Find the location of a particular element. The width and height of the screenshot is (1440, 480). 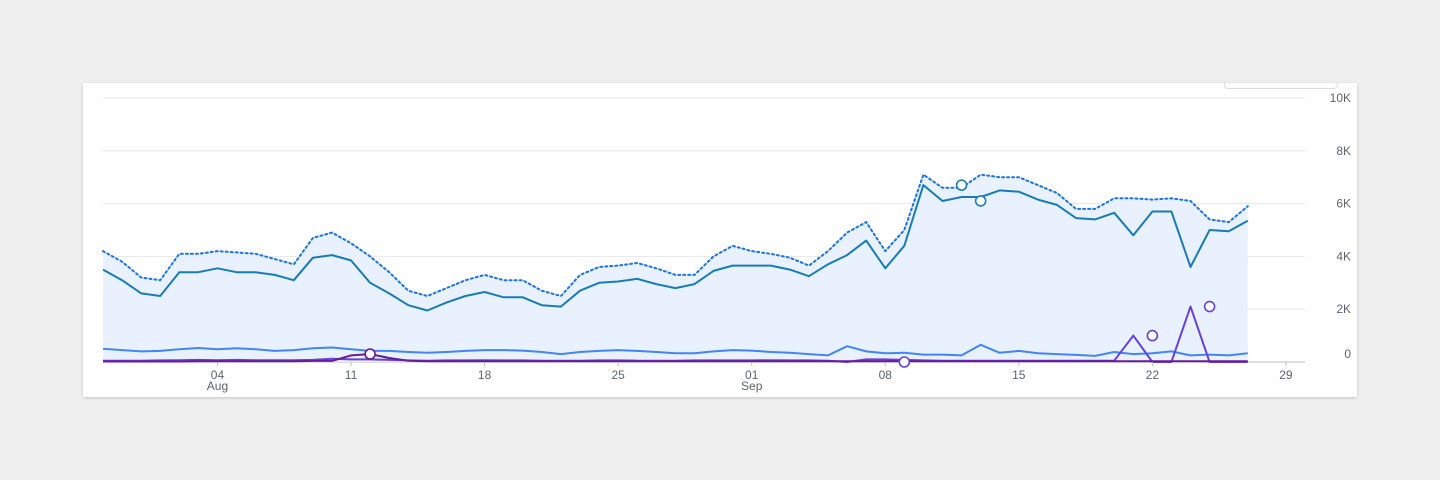

x-tick-label: 22 is located at coordinates (1153, 375).